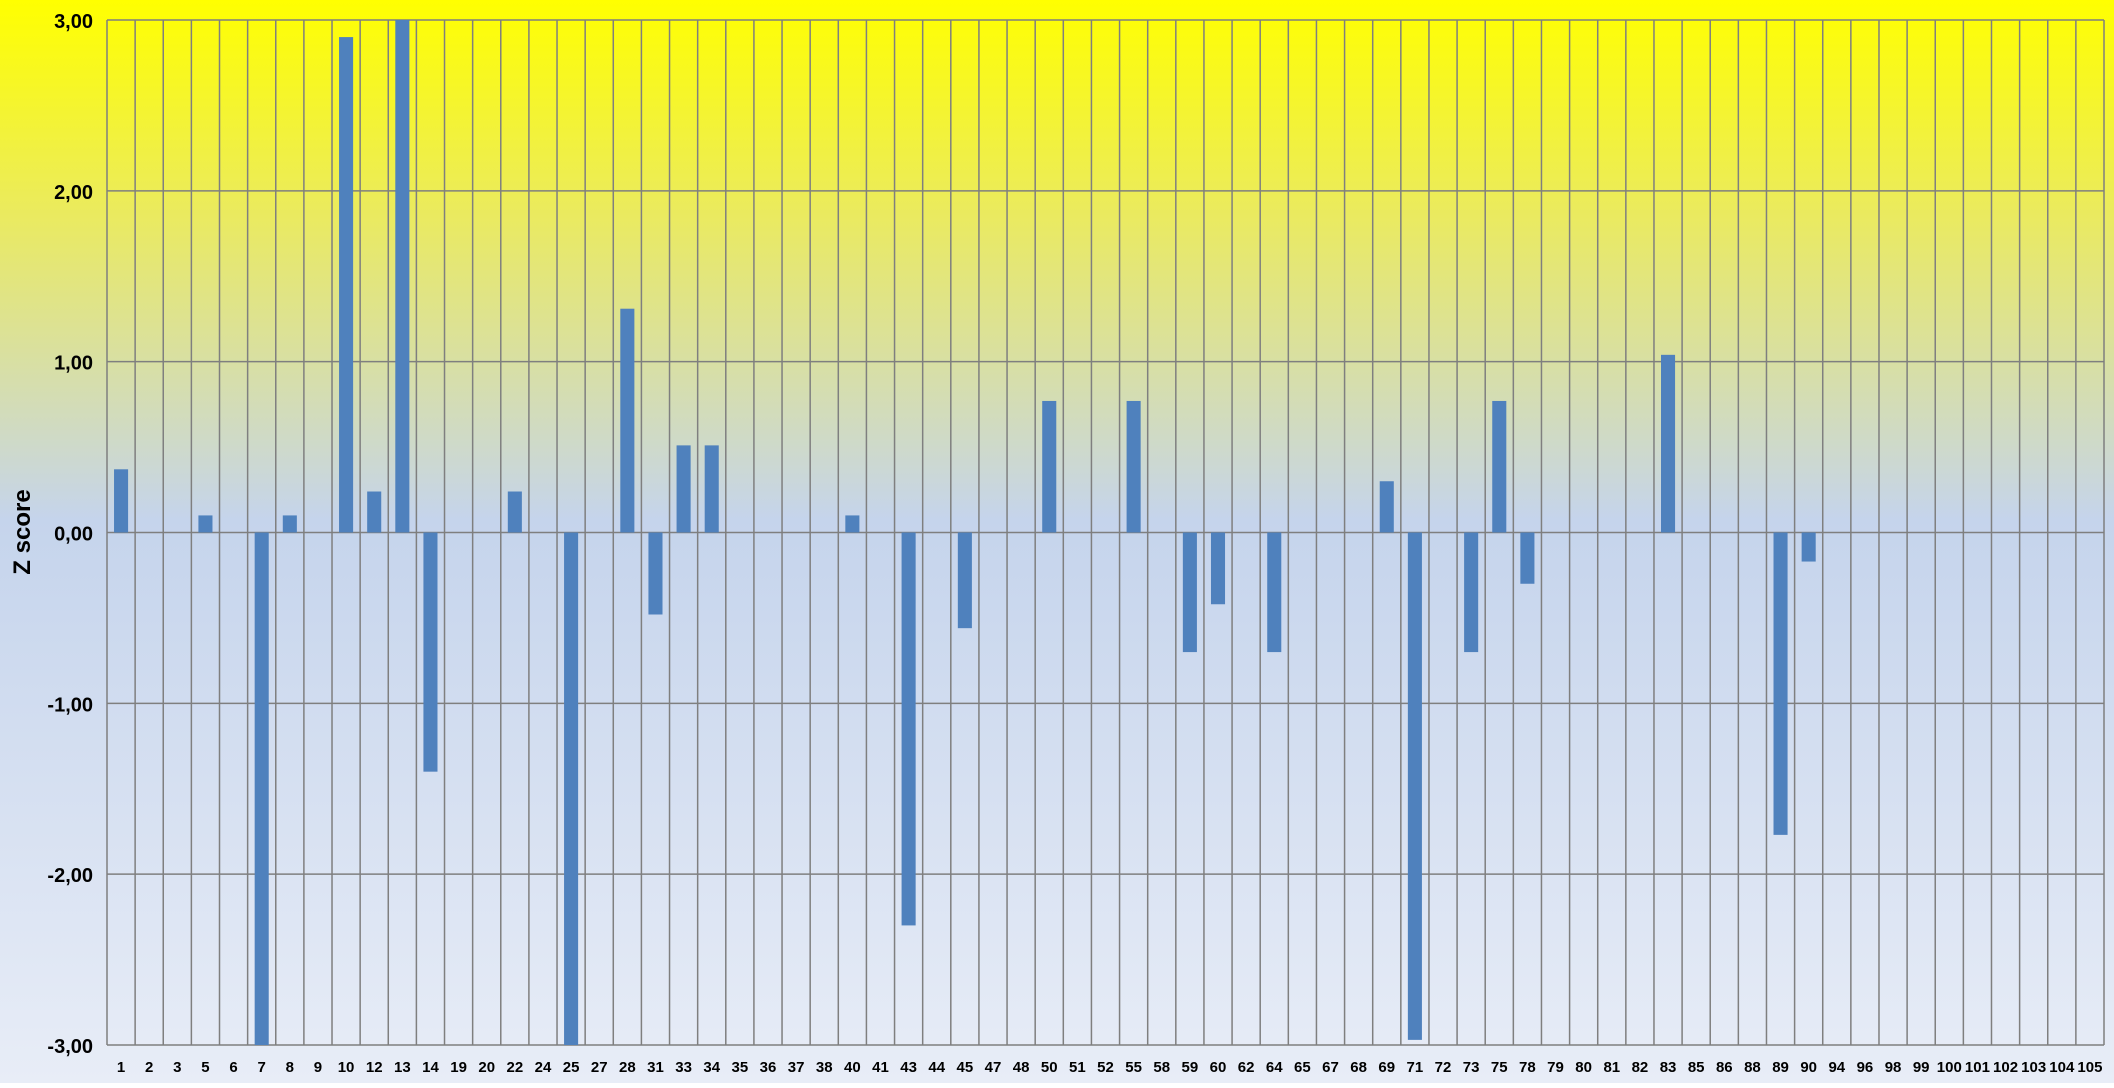  Describe the element at coordinates (233, 1067) in the screenshot. I see `x-tick-label: 6` at that location.